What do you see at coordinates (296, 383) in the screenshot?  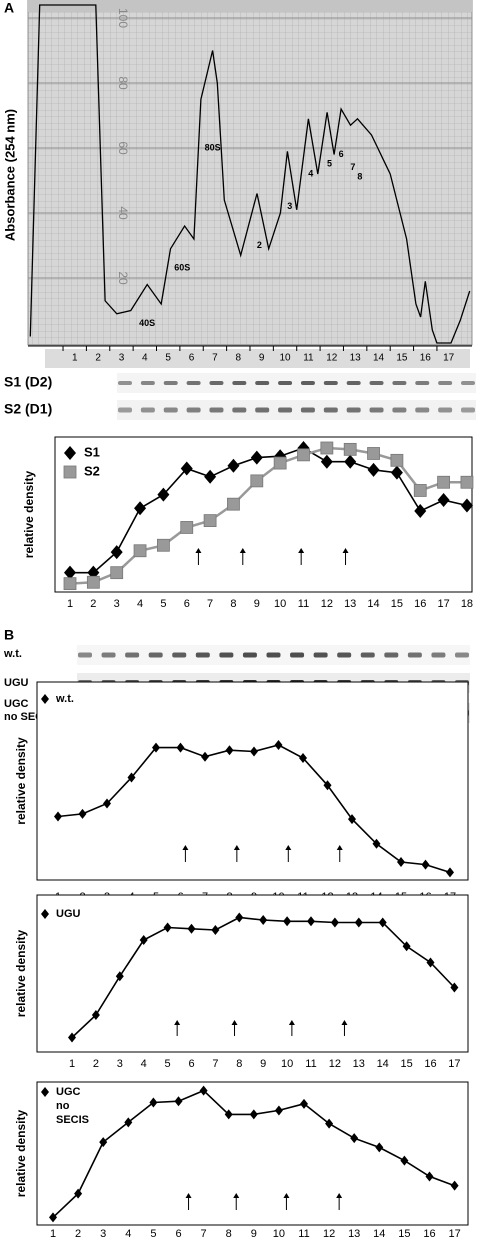 I see `blot-background` at bounding box center [296, 383].